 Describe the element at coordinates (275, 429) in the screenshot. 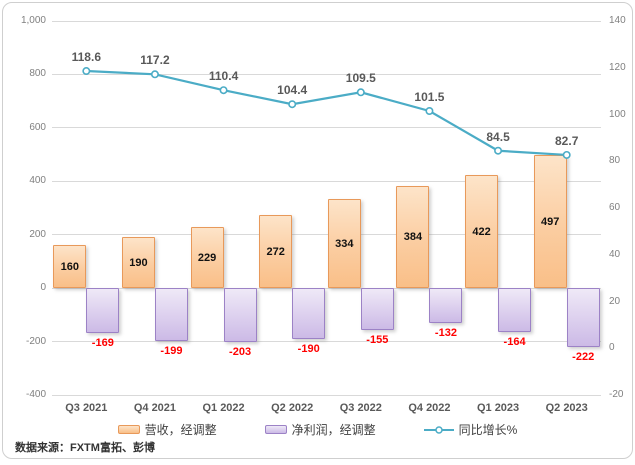

I see `net-profit-swatch-icon` at that location.